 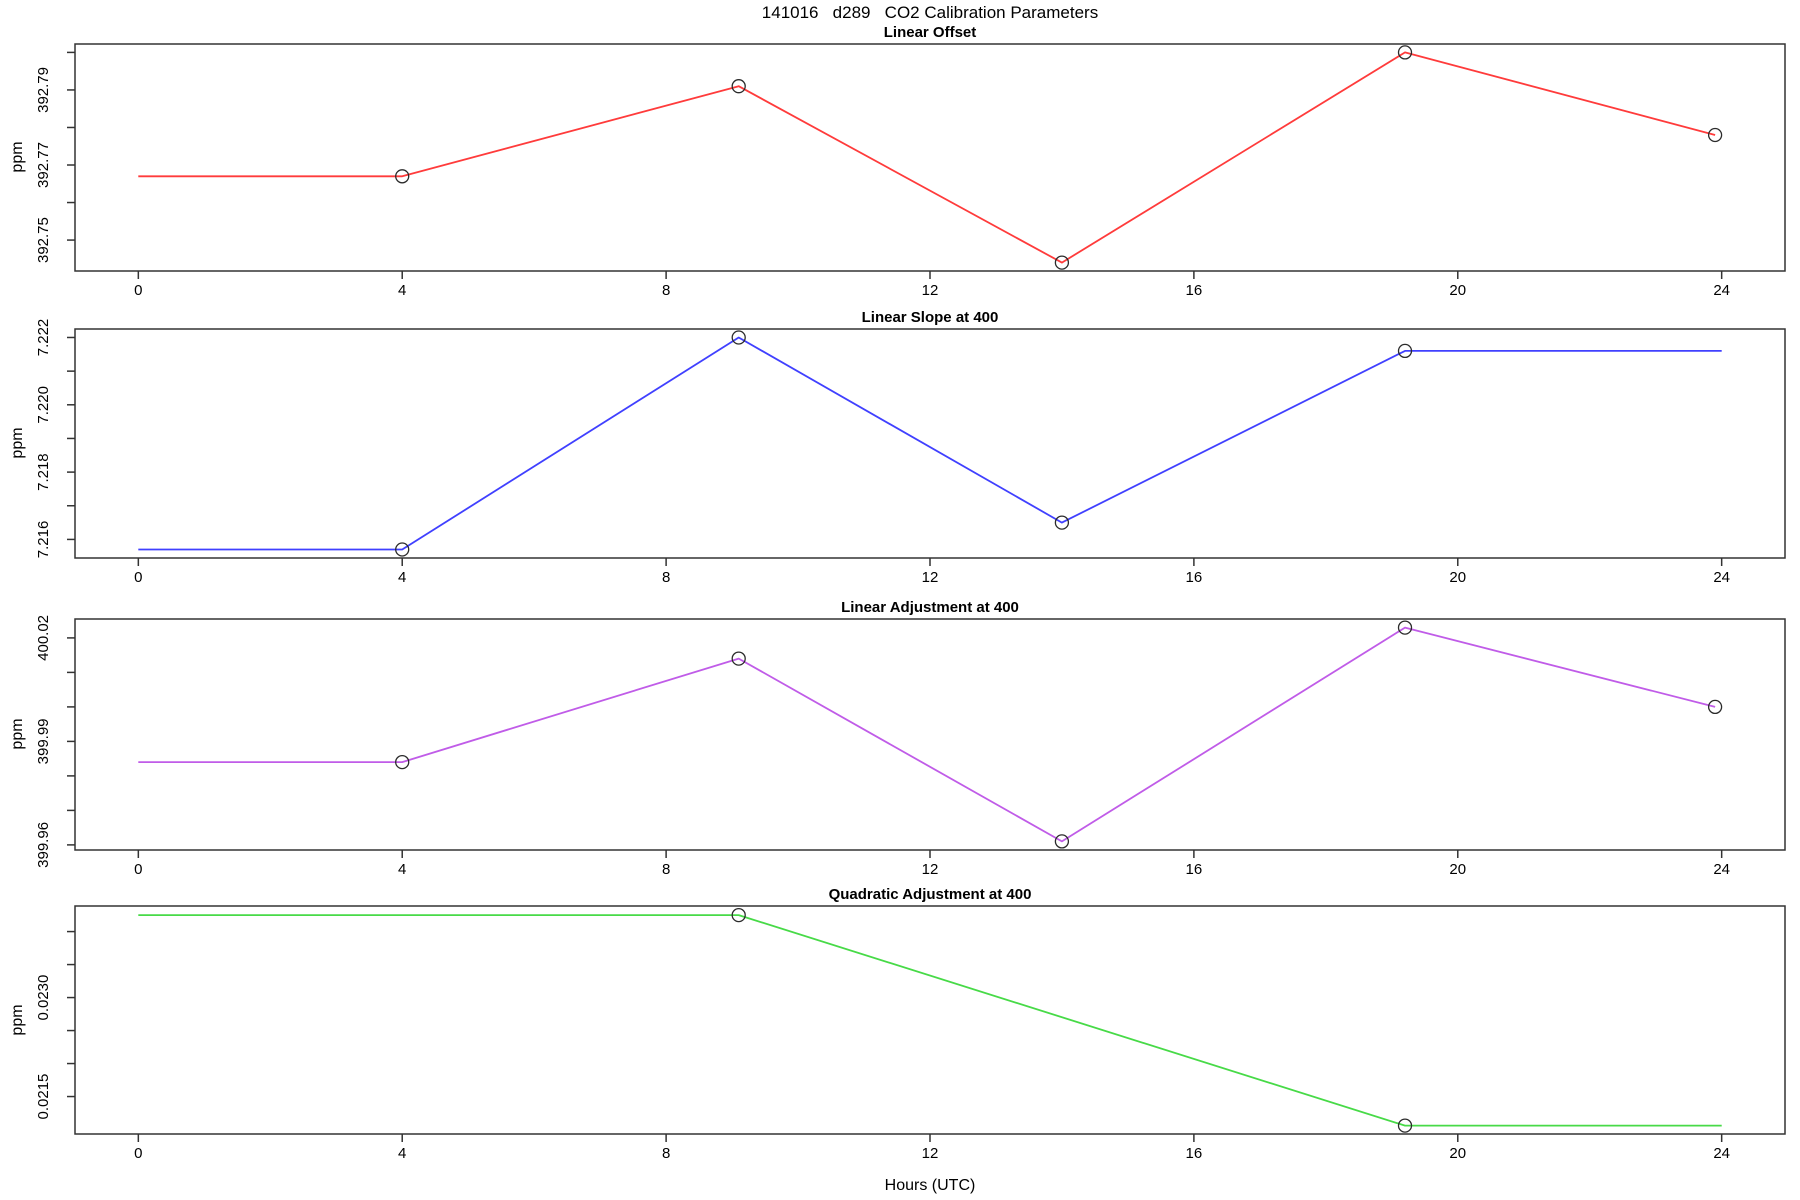 I want to click on panel-title-linear-adjustment: Linear Adjustment at 400, so click(x=930, y=607).